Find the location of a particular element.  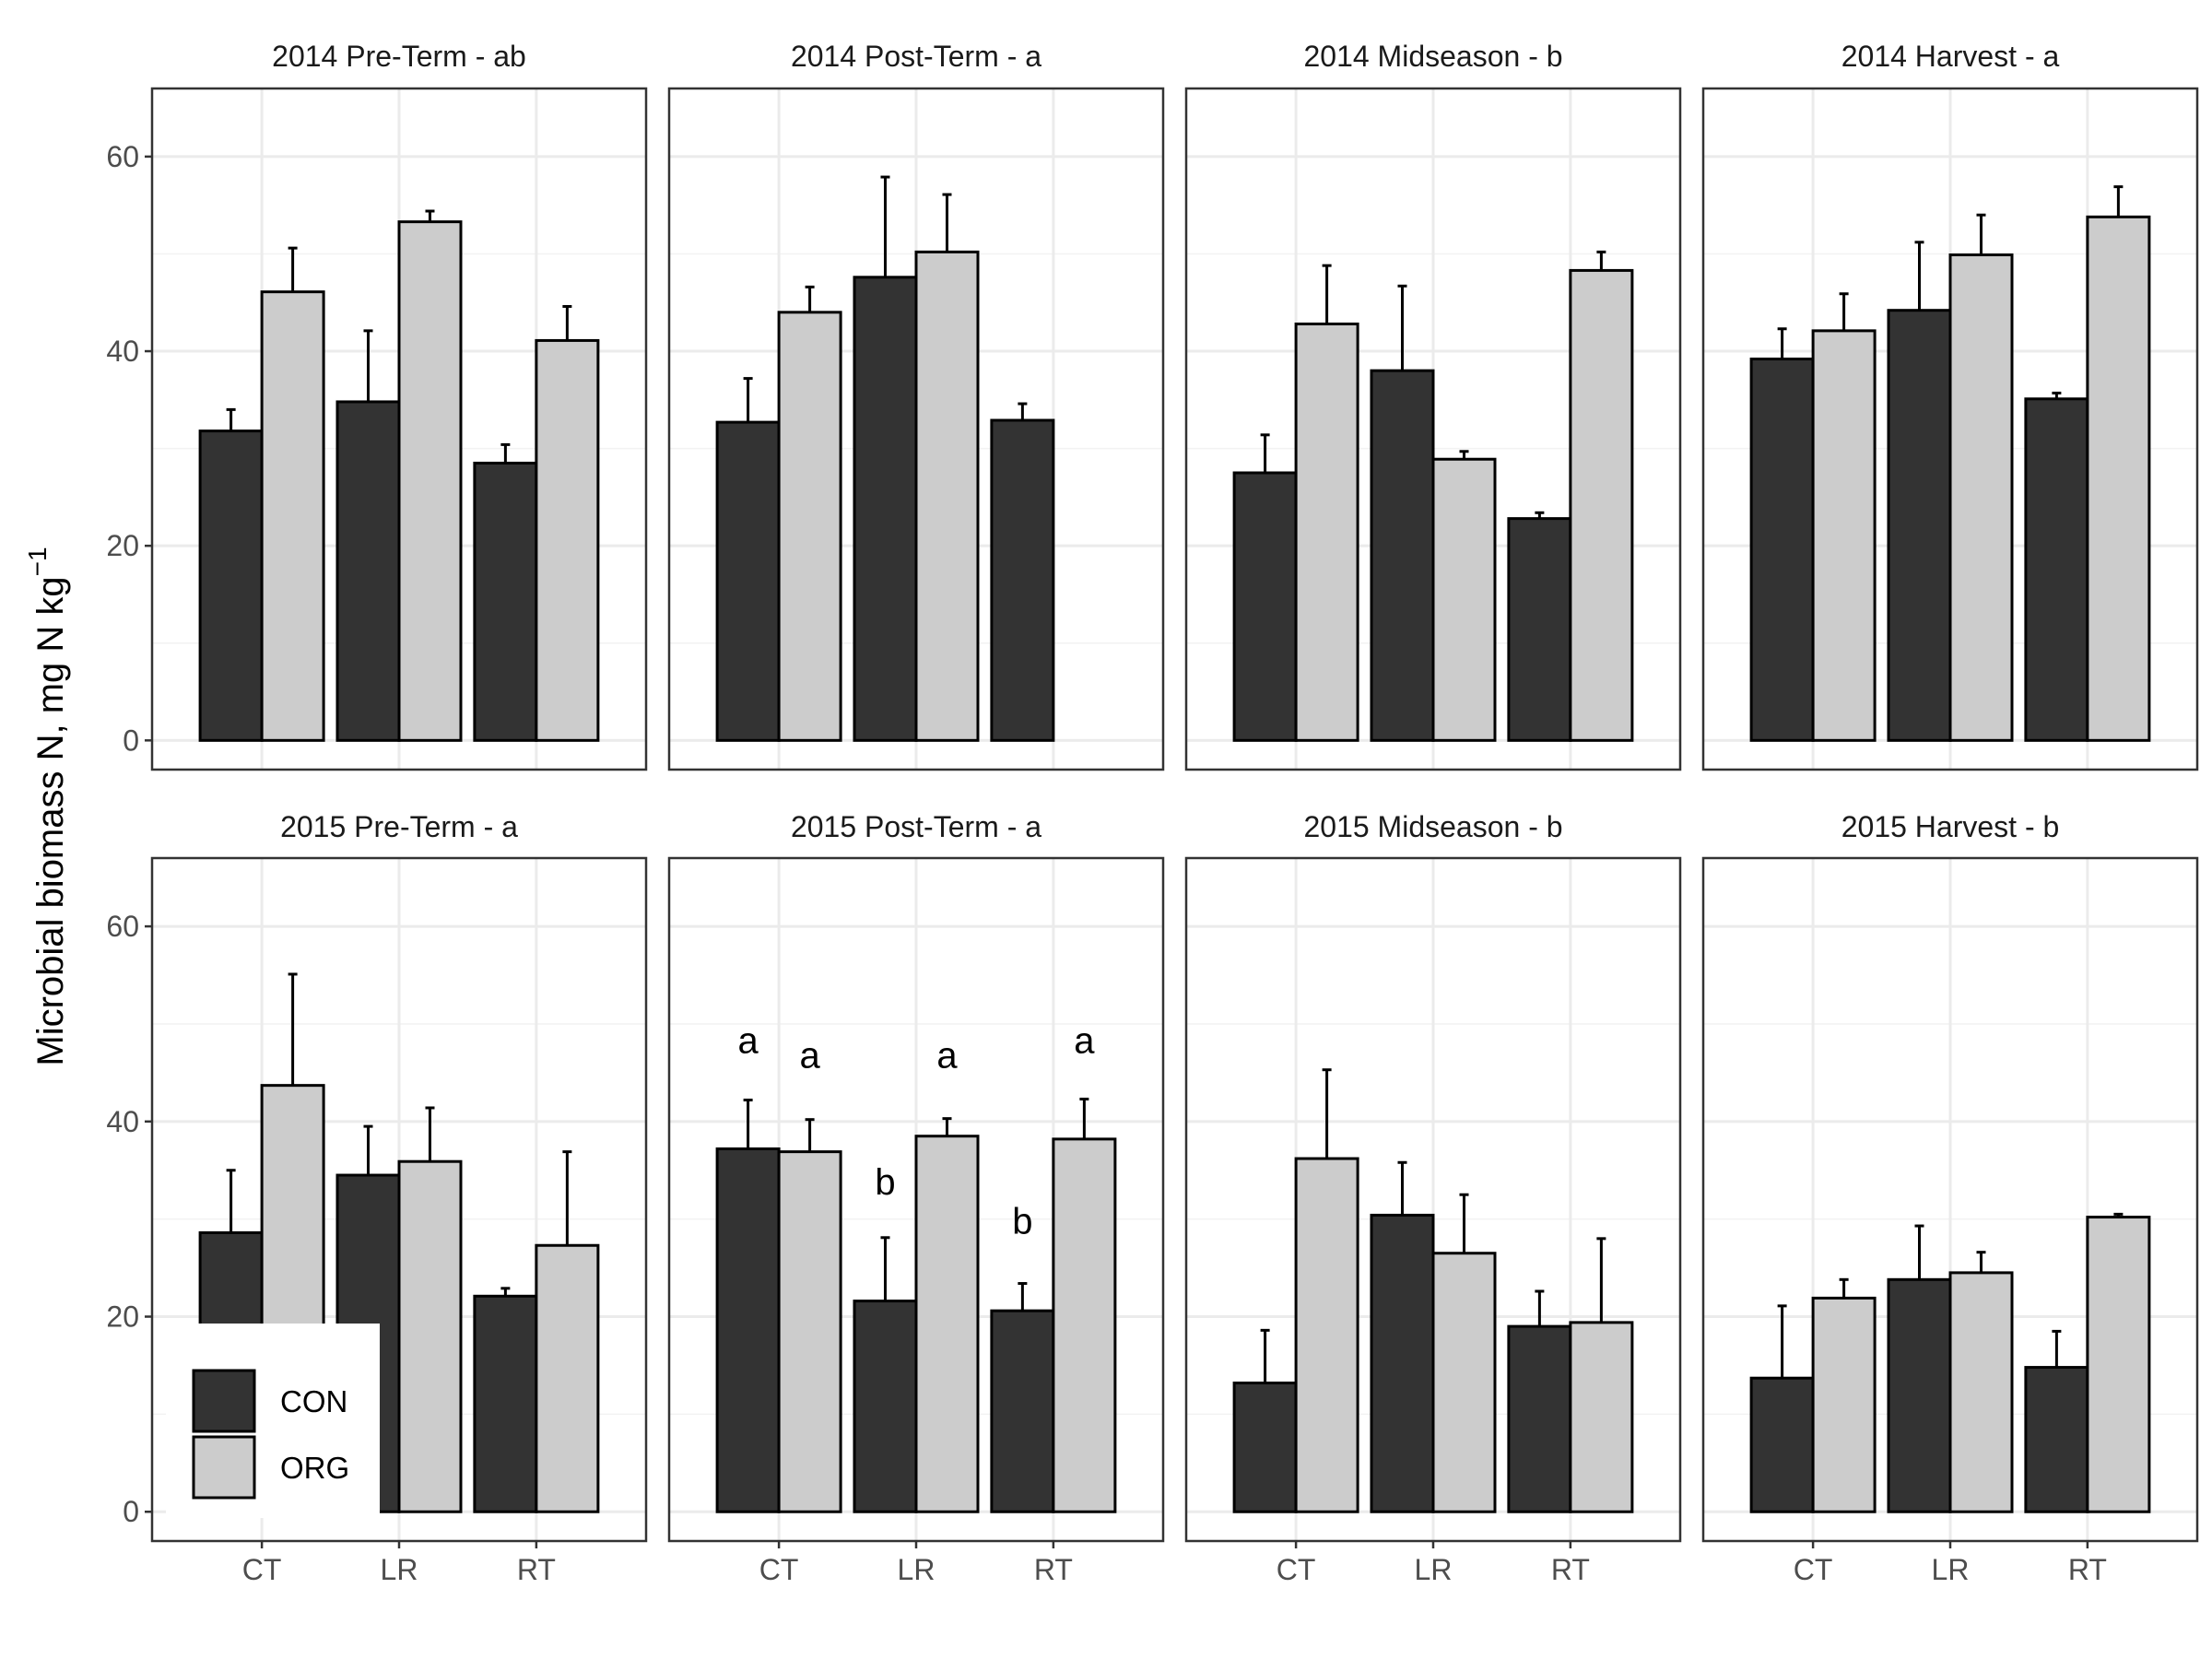

panel-2: 2014 Post-Term - a is located at coordinates (916, 405).